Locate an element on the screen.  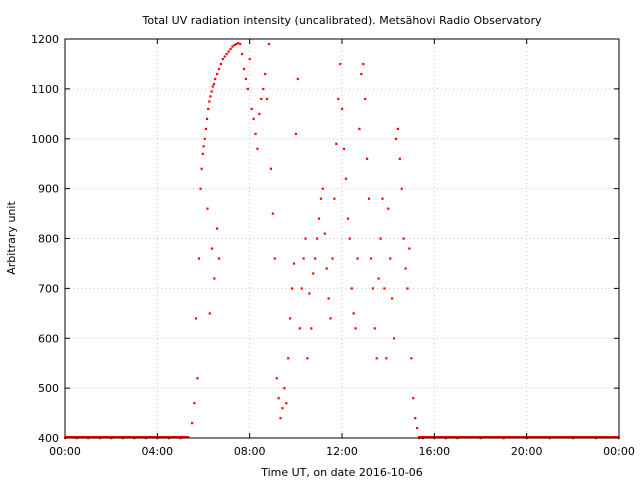
y-tick-label: 800 is located at coordinates (48, 239).